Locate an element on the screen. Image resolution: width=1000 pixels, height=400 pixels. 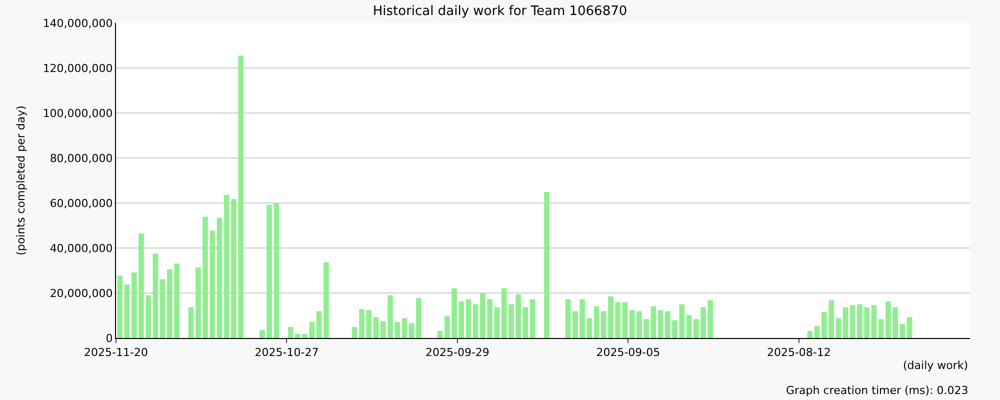
y-axis-title: (points completed per day) is located at coordinates (21, 181).